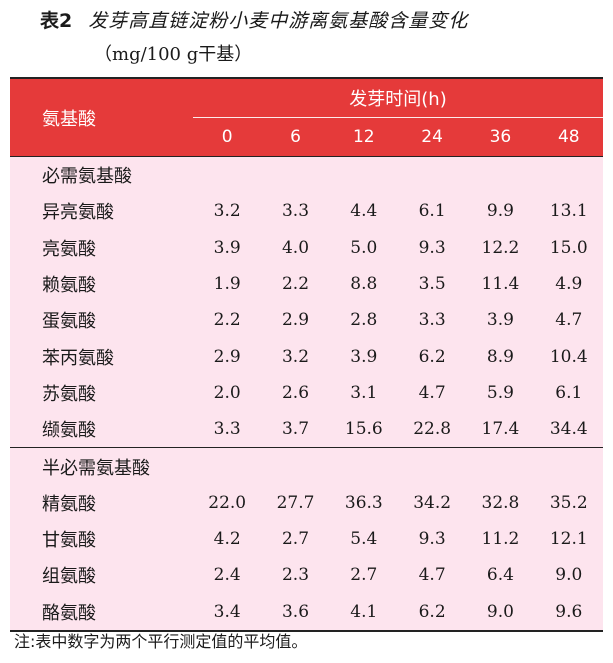 This screenshot has height=663, width=613. I want to click on value-cell: 3.4, so click(227, 612).